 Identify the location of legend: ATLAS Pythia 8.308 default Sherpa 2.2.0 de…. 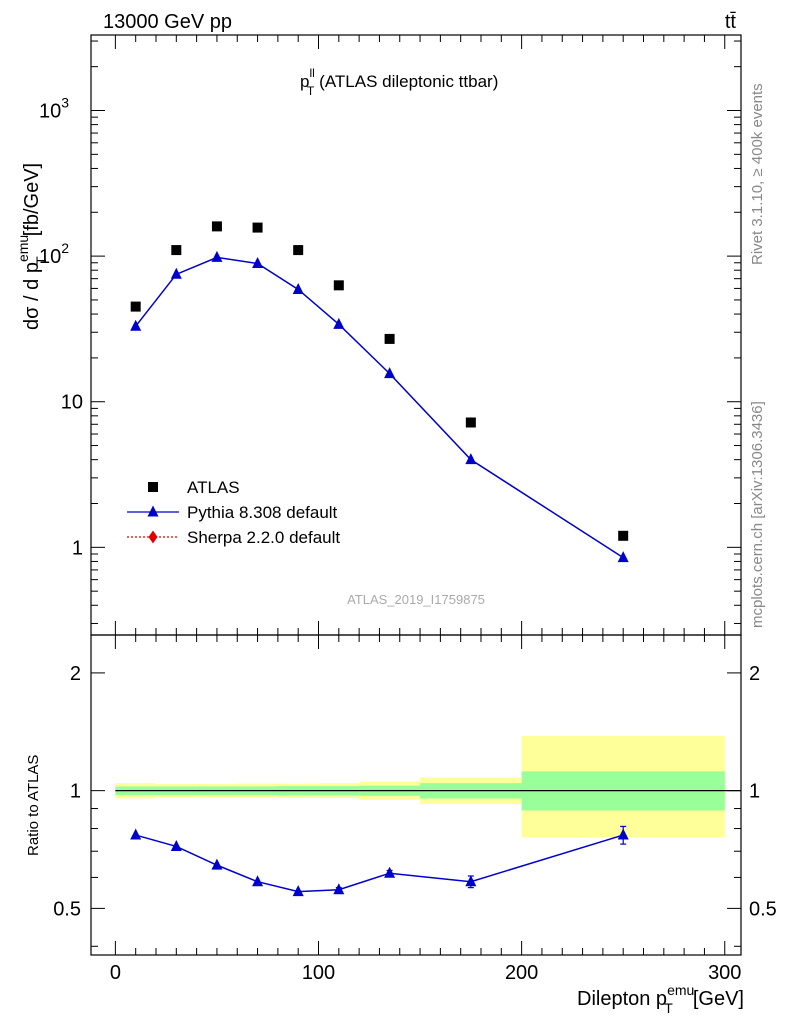
(233, 512).